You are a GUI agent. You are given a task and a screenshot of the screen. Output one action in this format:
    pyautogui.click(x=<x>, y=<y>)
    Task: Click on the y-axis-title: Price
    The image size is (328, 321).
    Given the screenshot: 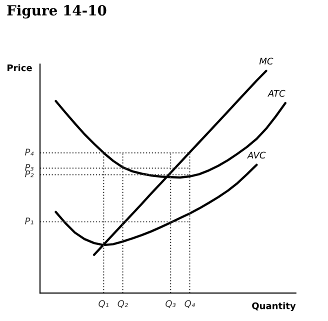 What is the action you would take?
    pyautogui.click(x=20, y=68)
    